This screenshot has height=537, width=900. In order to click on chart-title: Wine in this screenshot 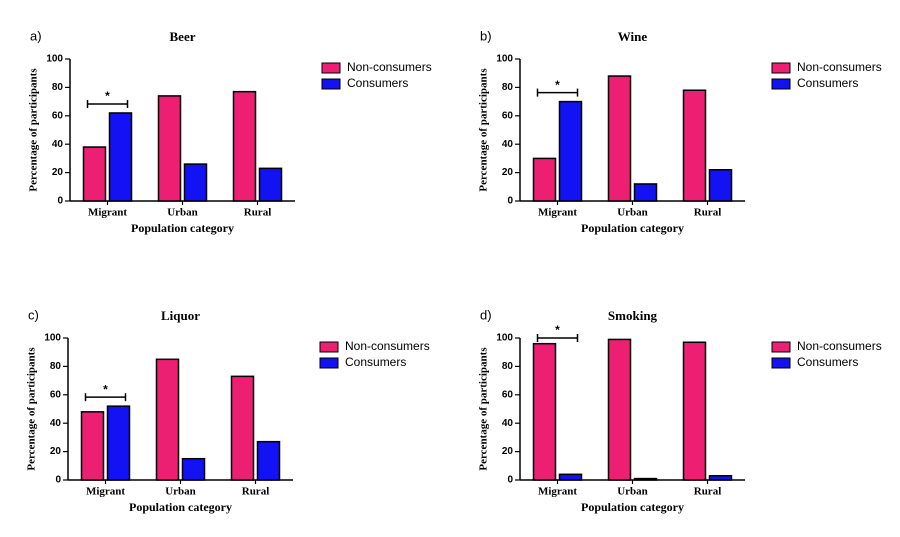, I will do `click(633, 36)`.